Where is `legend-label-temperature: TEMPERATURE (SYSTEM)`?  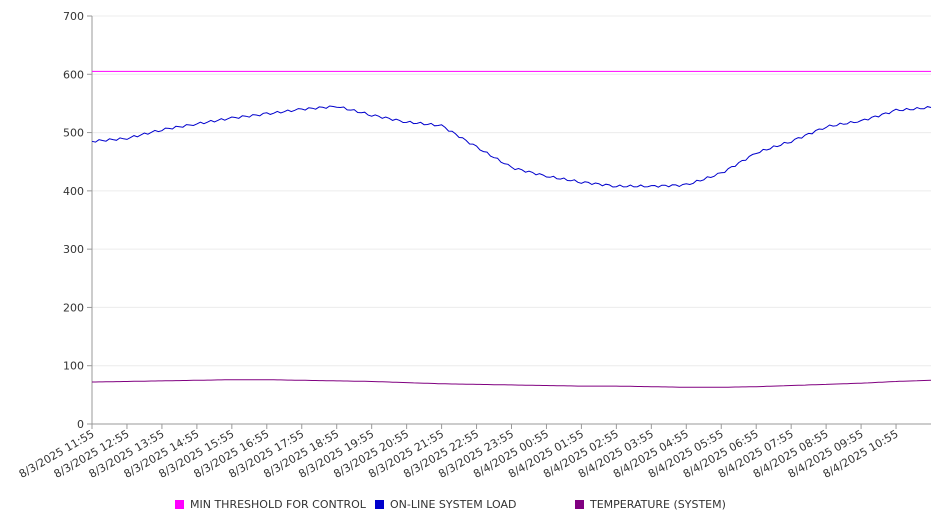 legend-label-temperature: TEMPERATURE (SYSTEM) is located at coordinates (658, 504).